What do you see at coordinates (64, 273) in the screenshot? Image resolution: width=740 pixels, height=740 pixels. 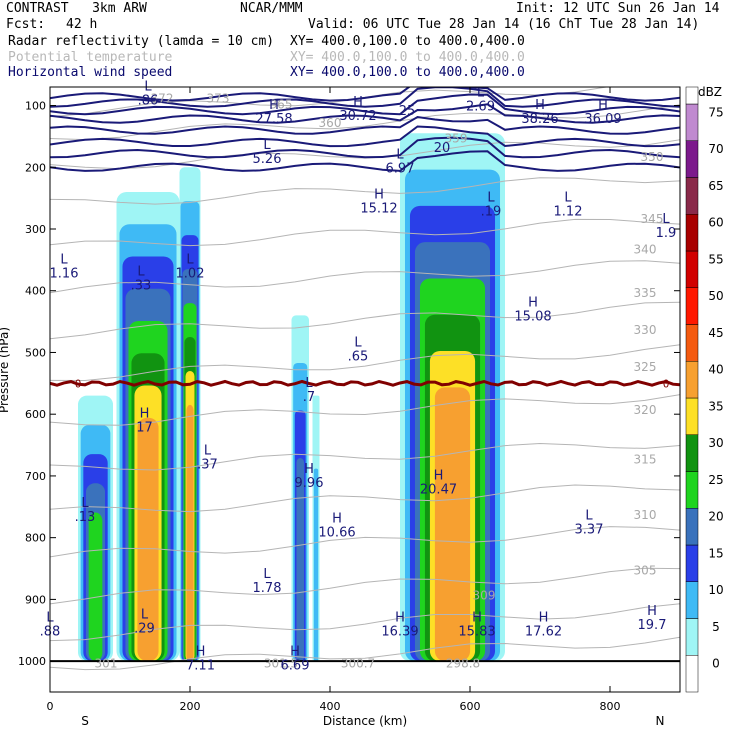 I see `wind-extremum-value: 1.16` at bounding box center [64, 273].